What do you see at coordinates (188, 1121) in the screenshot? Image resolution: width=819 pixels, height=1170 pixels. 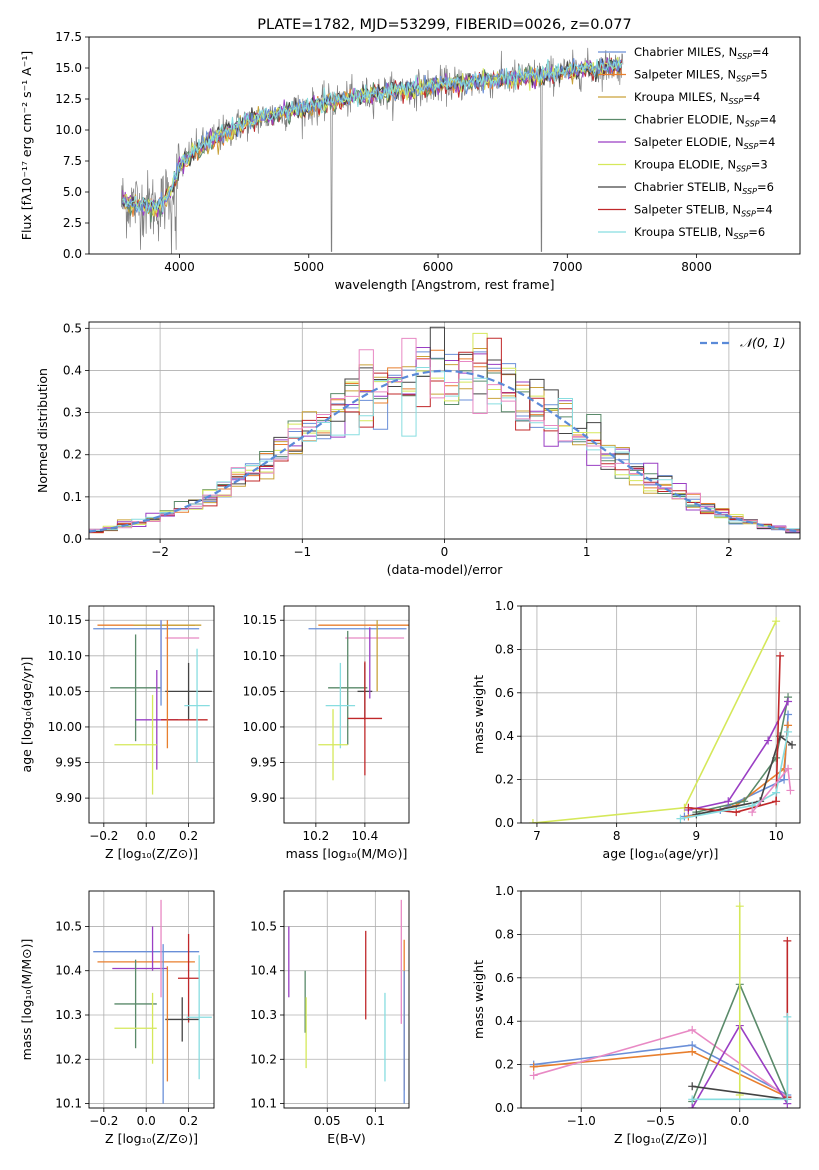 I see `x-tick-label: 0.2` at bounding box center [188, 1121].